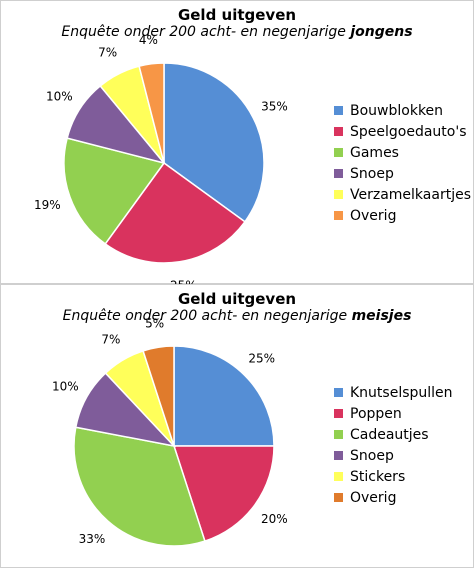  Describe the element at coordinates (274, 107) in the screenshot. I see `data-label: 35%` at that location.